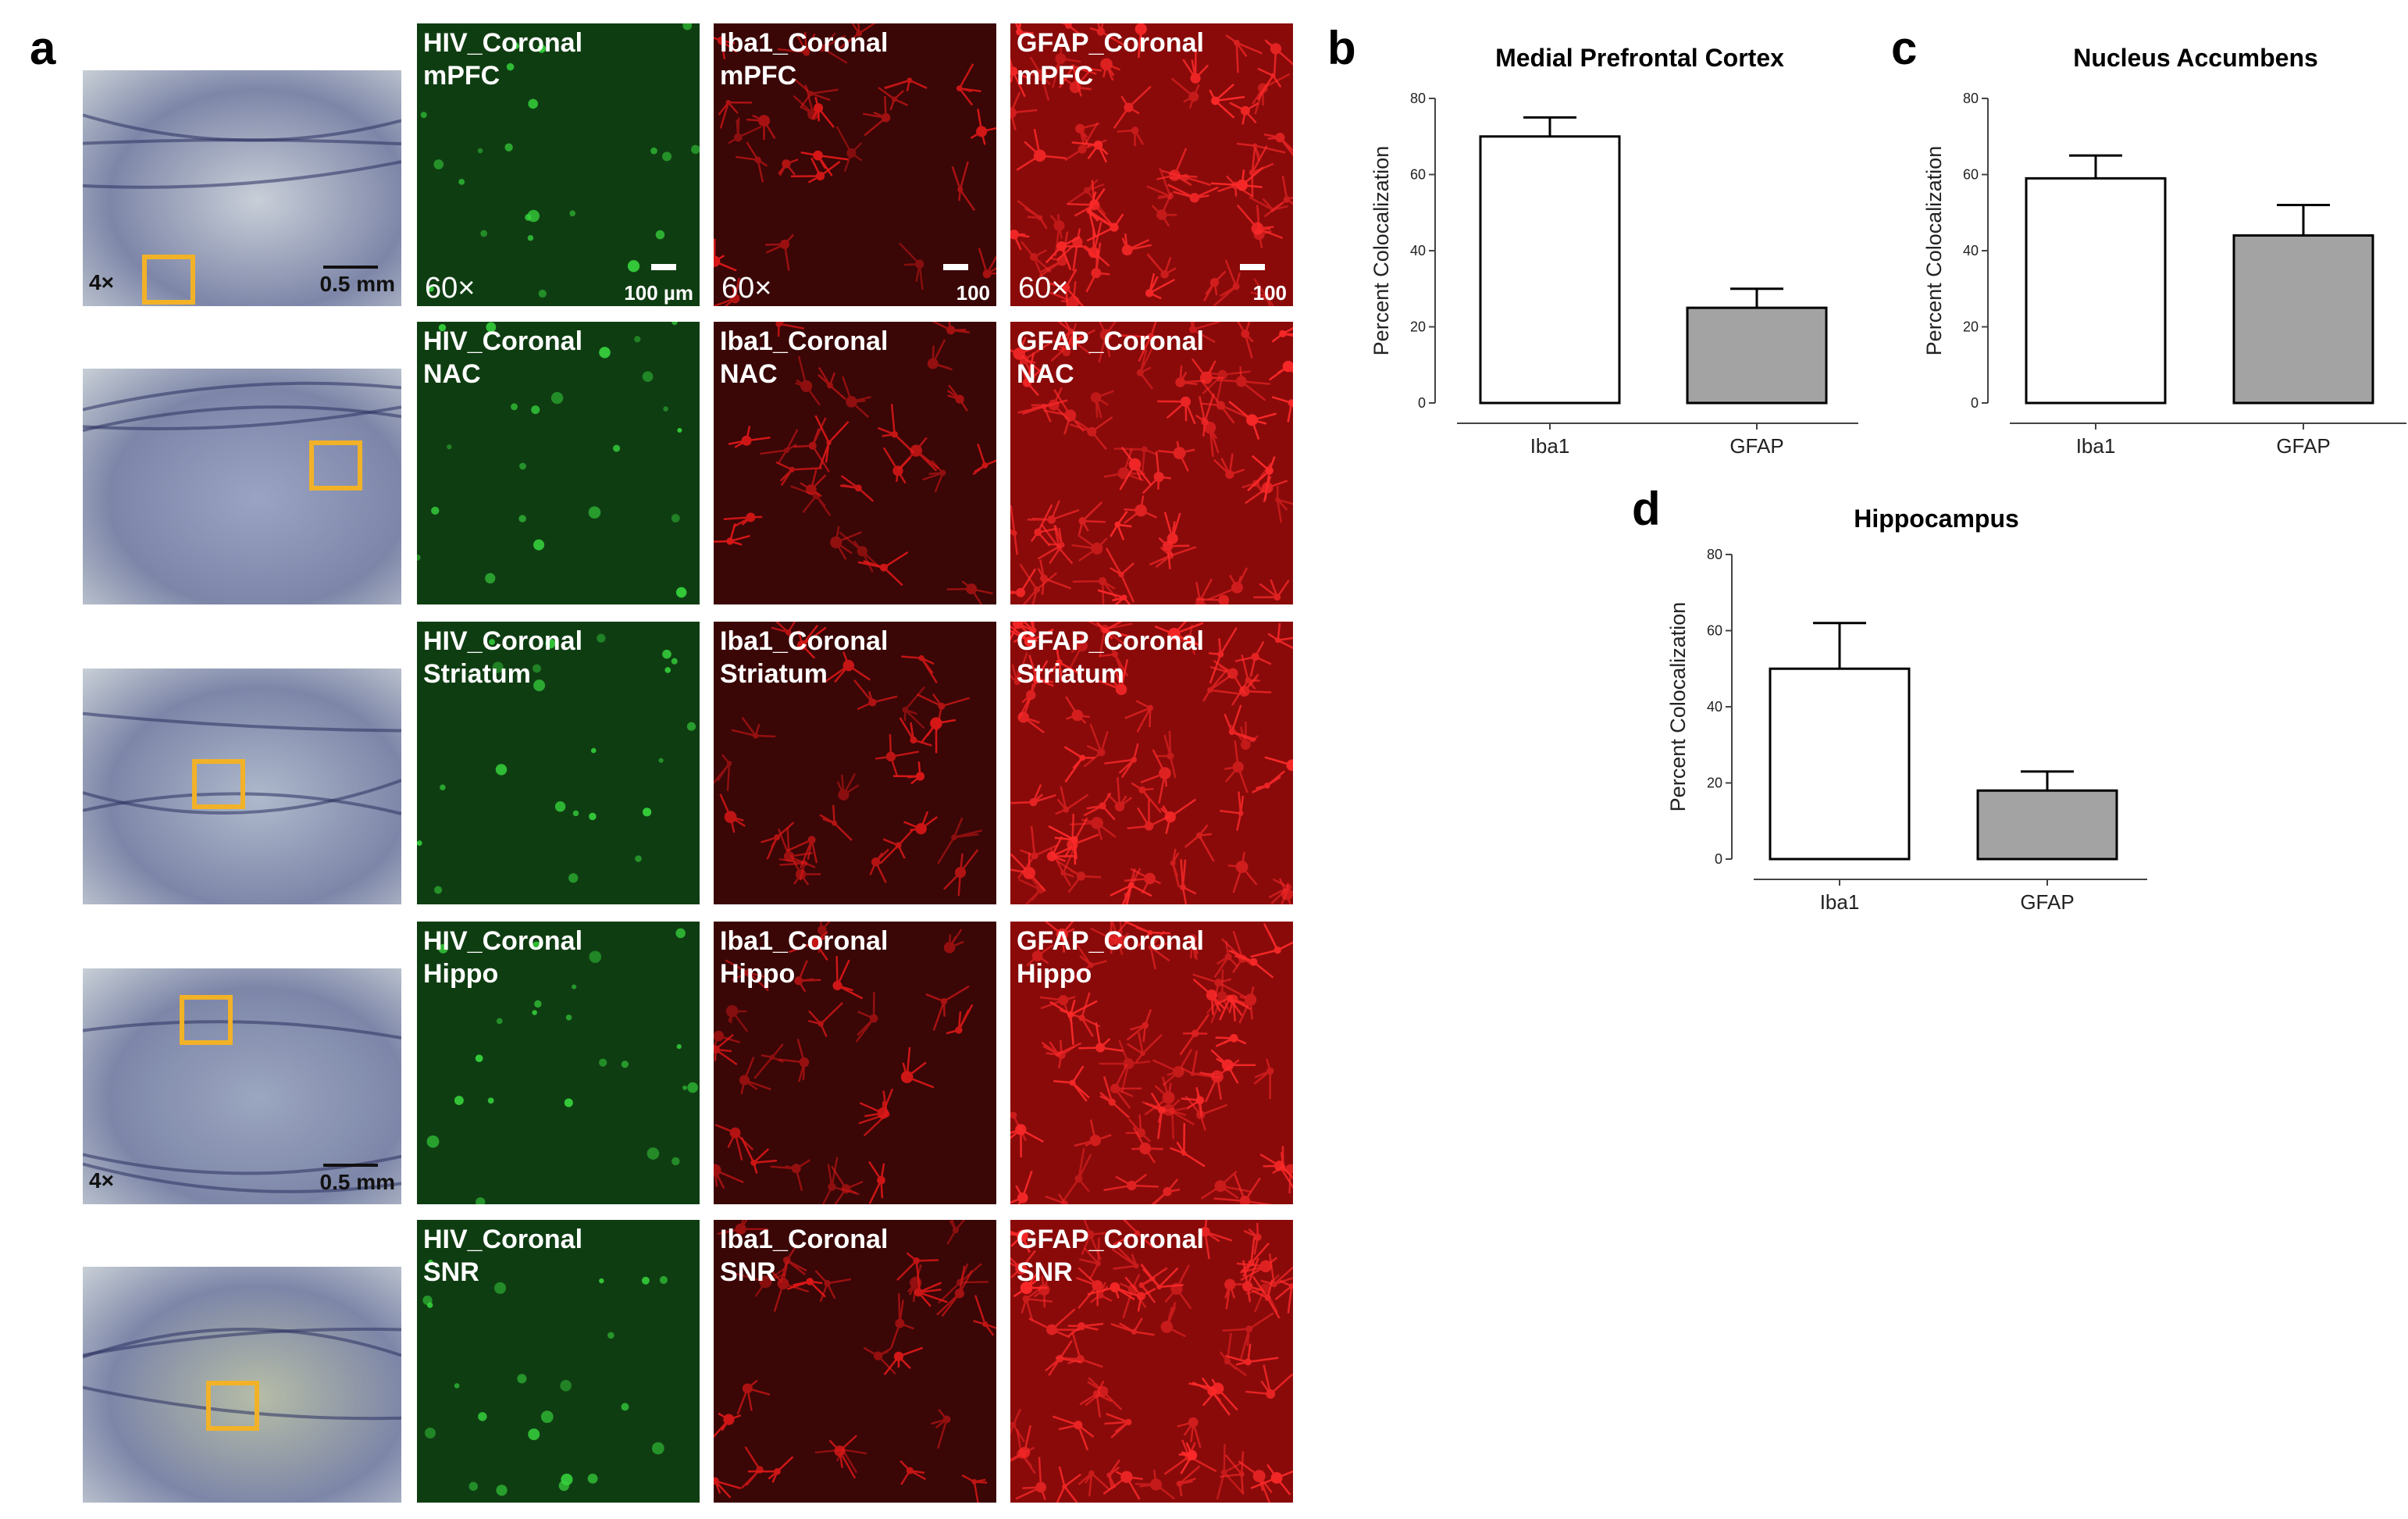  I want to click on micrograph-iba-hippo: Iba1_Coronal Hippo, so click(855, 1063).